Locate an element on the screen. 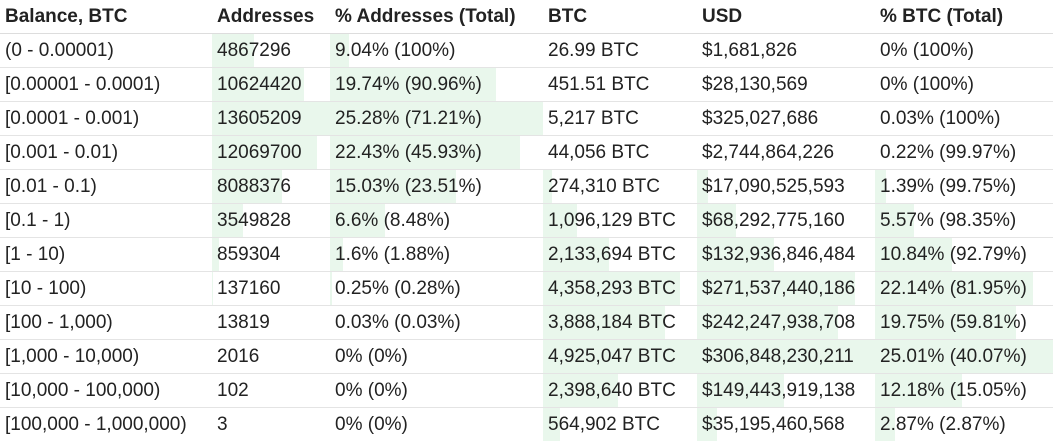 This screenshot has height=443, width=1053. cell-balance-range: [0.1 - 1) is located at coordinates (106, 220).